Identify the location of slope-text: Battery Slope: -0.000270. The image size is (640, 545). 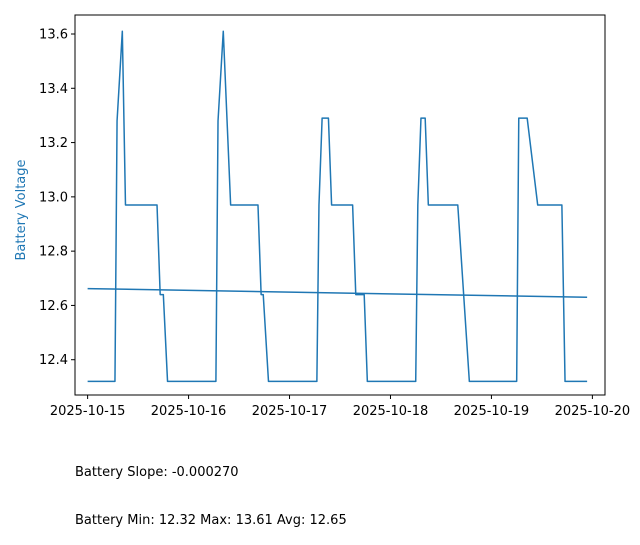
(157, 472).